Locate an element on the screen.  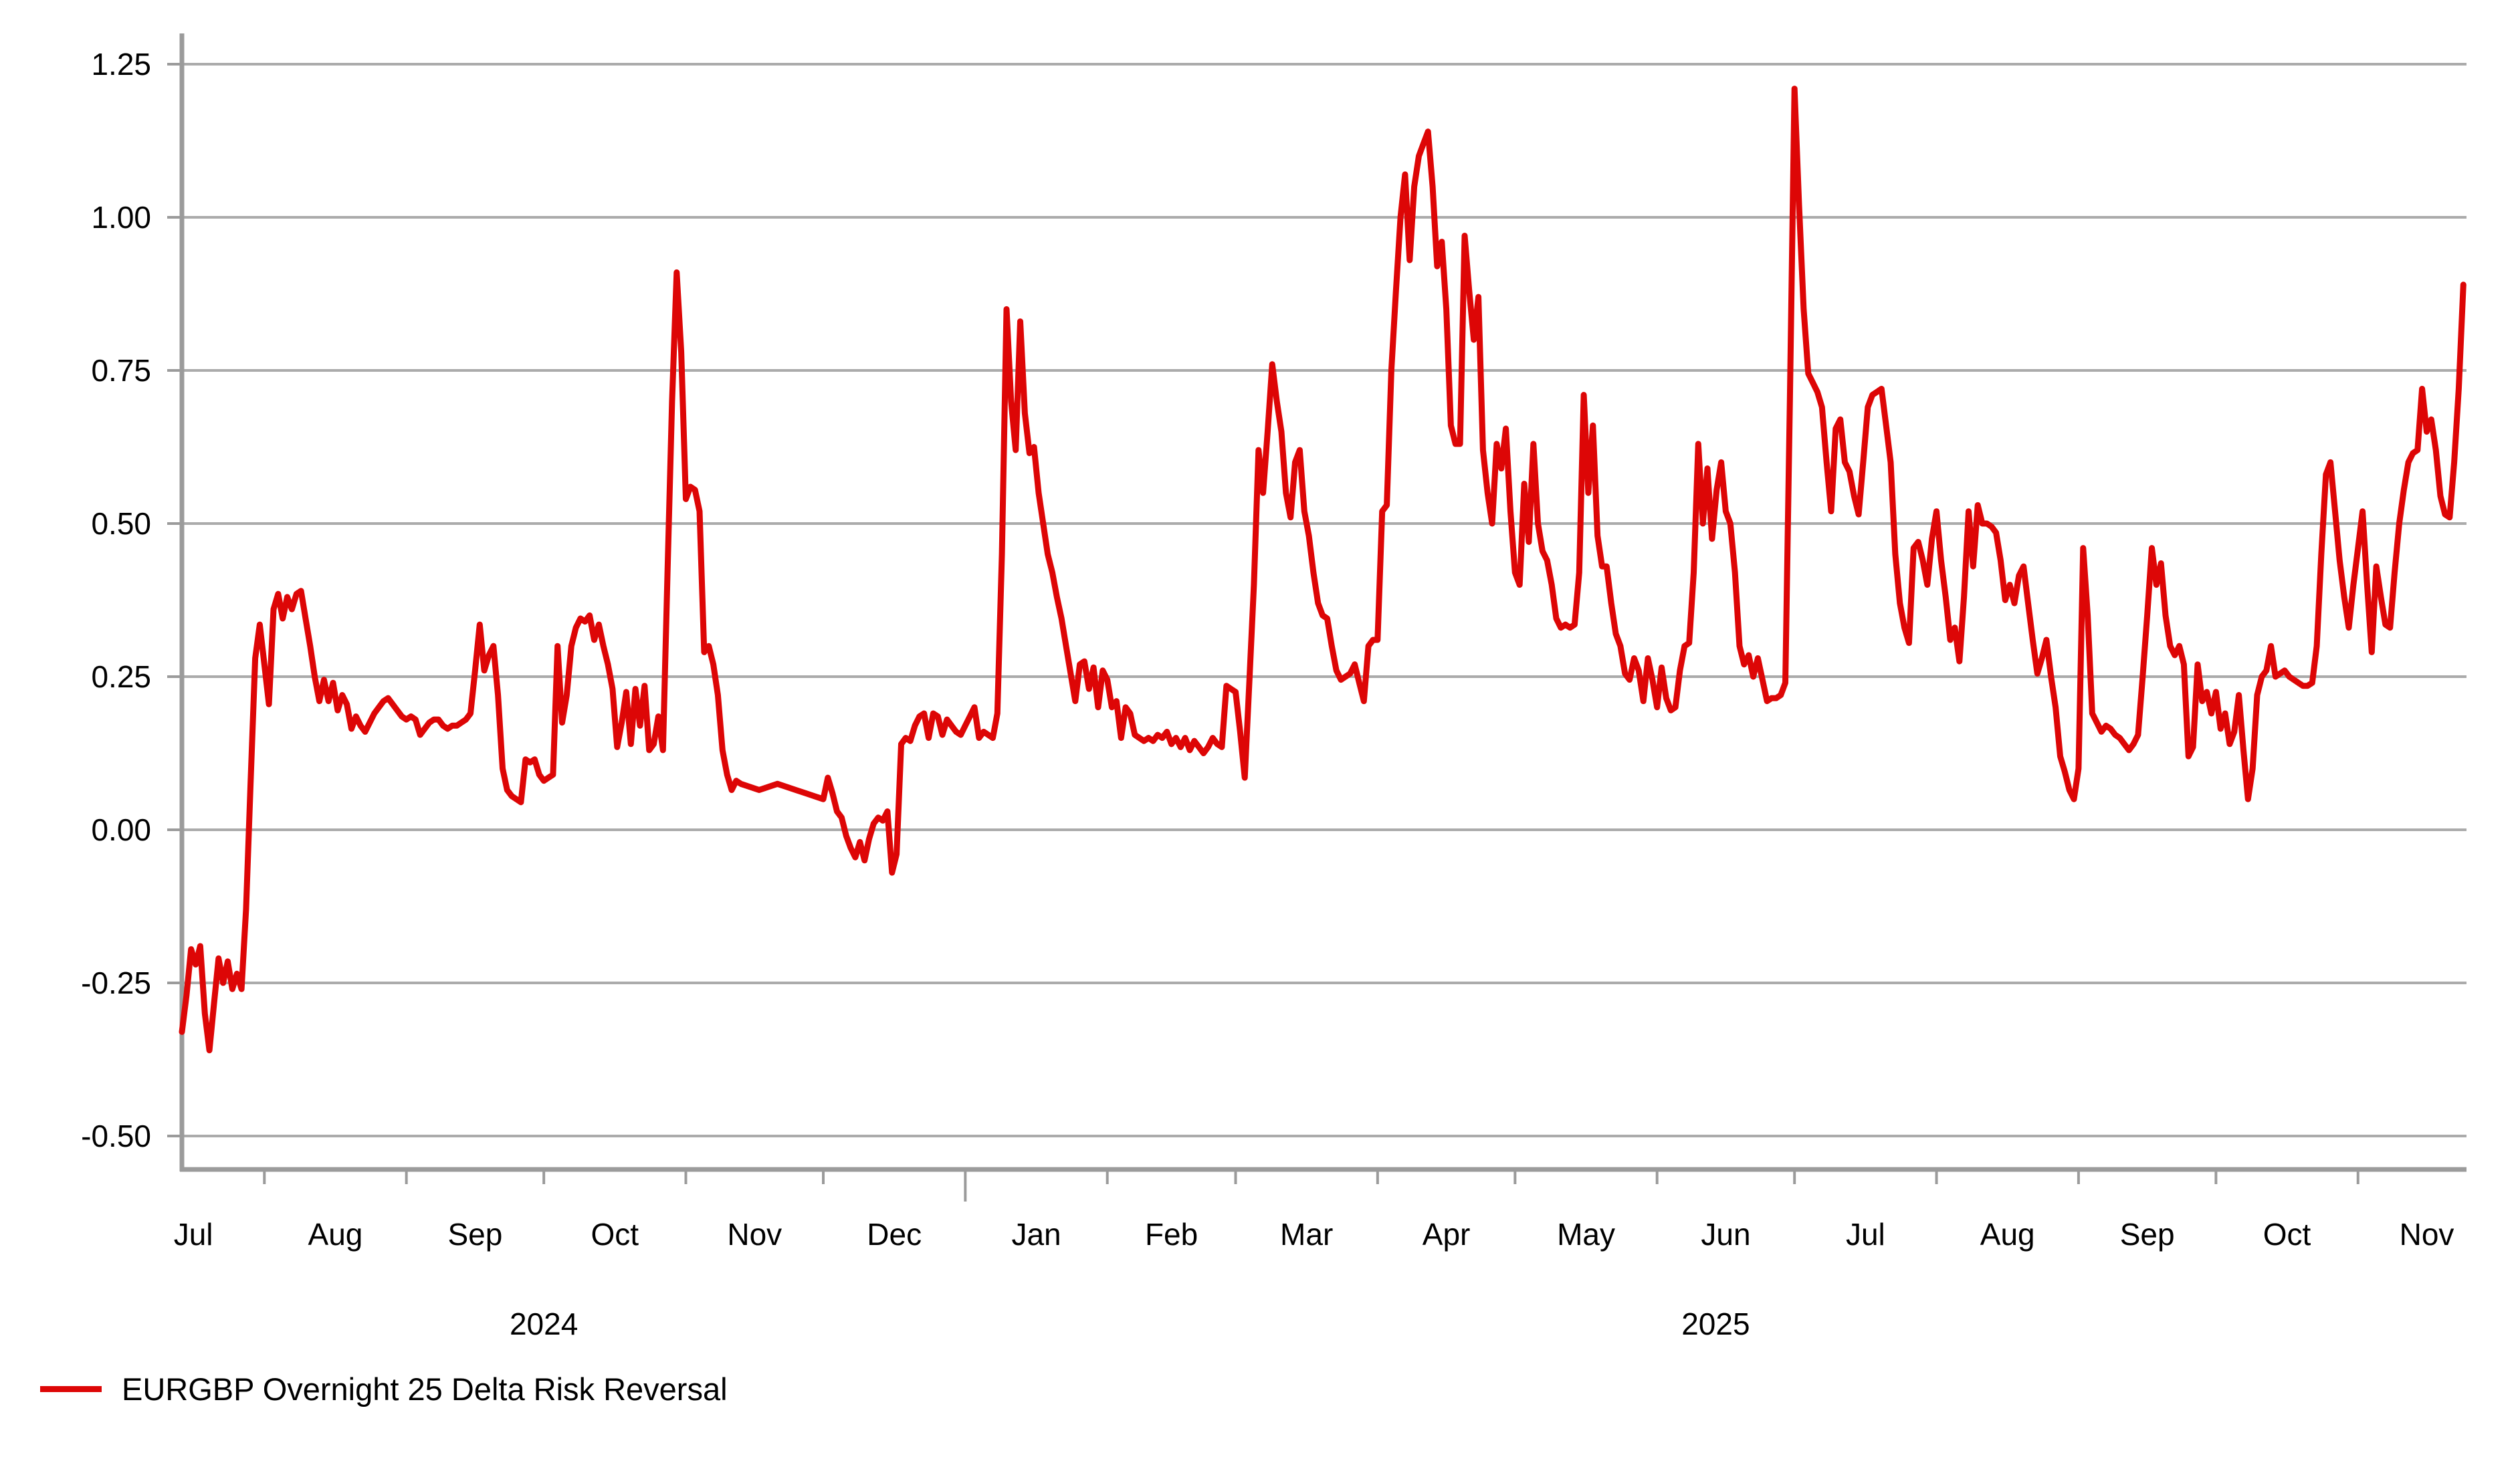
x-axis-month-label: Jan is located at coordinates (1036, 1234).